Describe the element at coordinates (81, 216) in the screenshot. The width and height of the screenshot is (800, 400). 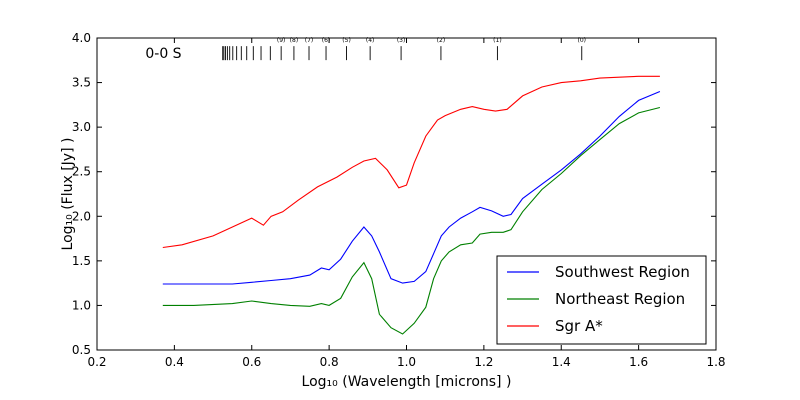
I see `y-tick-label: 2.0` at that location.